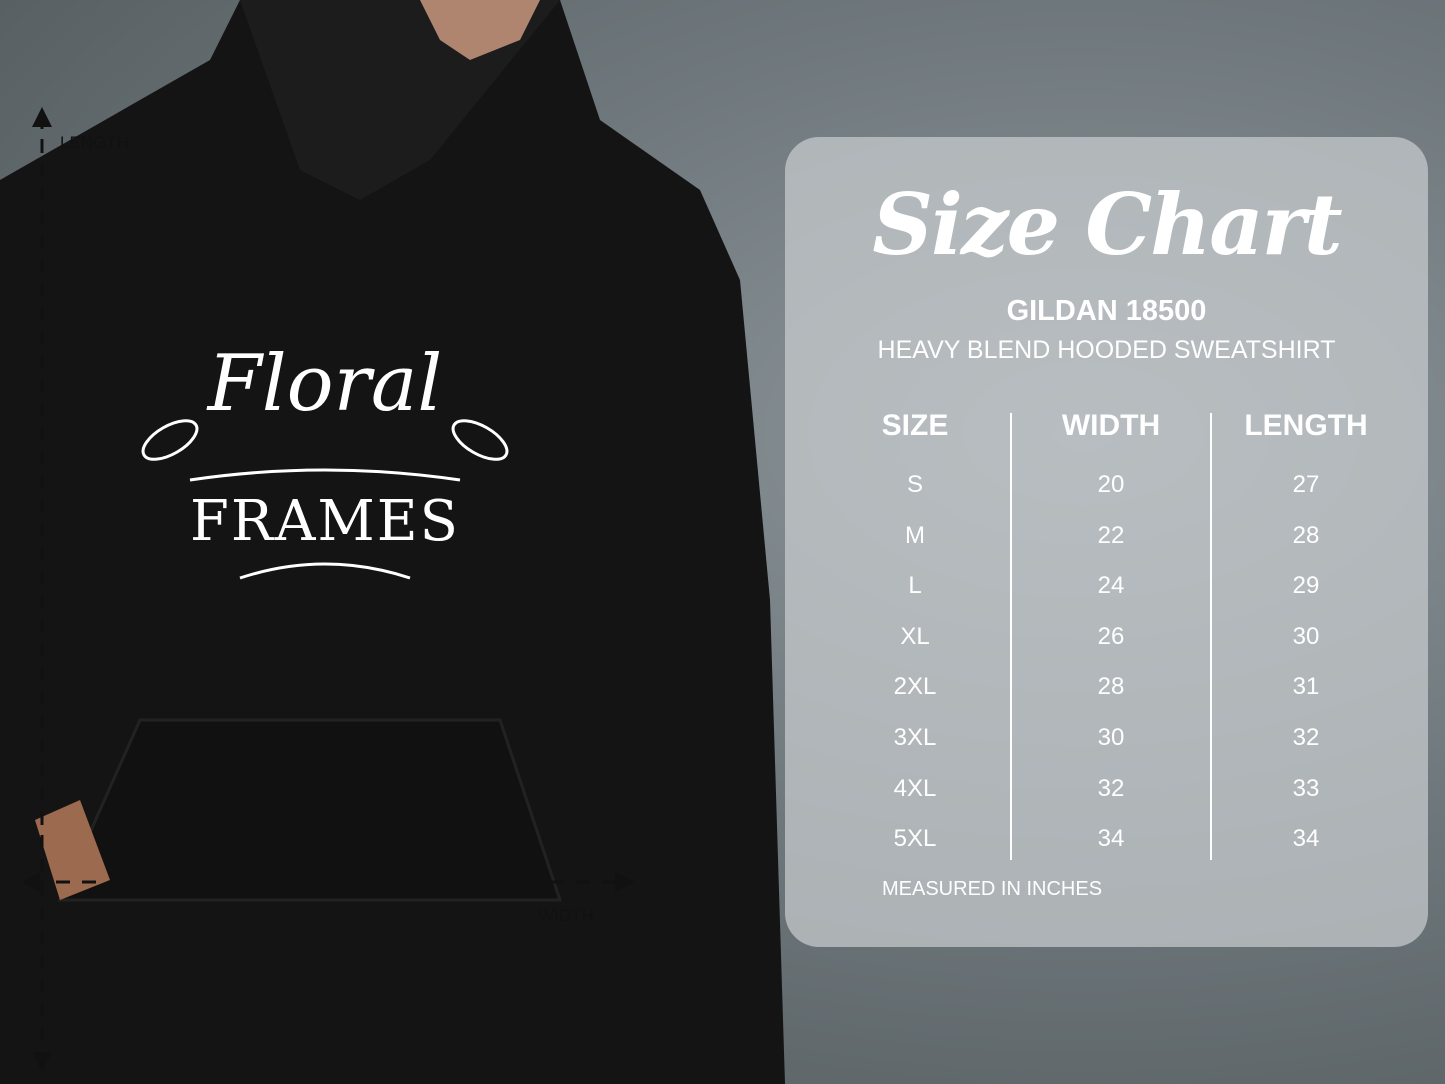 Image resolution: width=1445 pixels, height=1084 pixels. Describe the element at coordinates (914, 484) in the screenshot. I see `table-cell: S` at that location.